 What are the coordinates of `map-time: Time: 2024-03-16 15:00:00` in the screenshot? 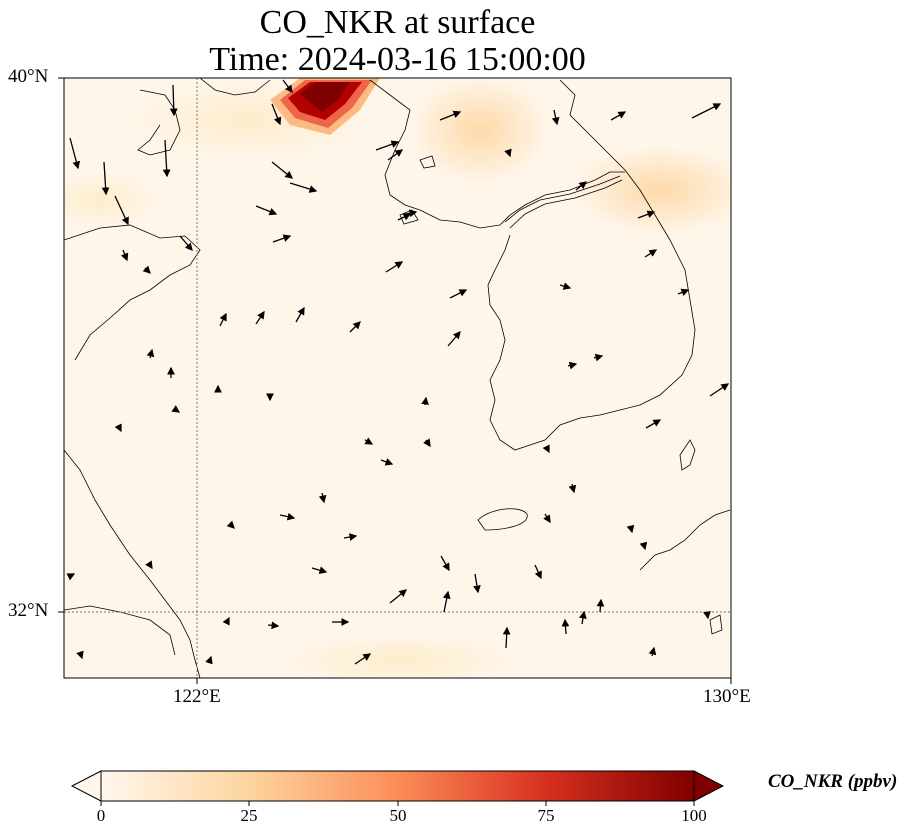 It's located at (397, 59).